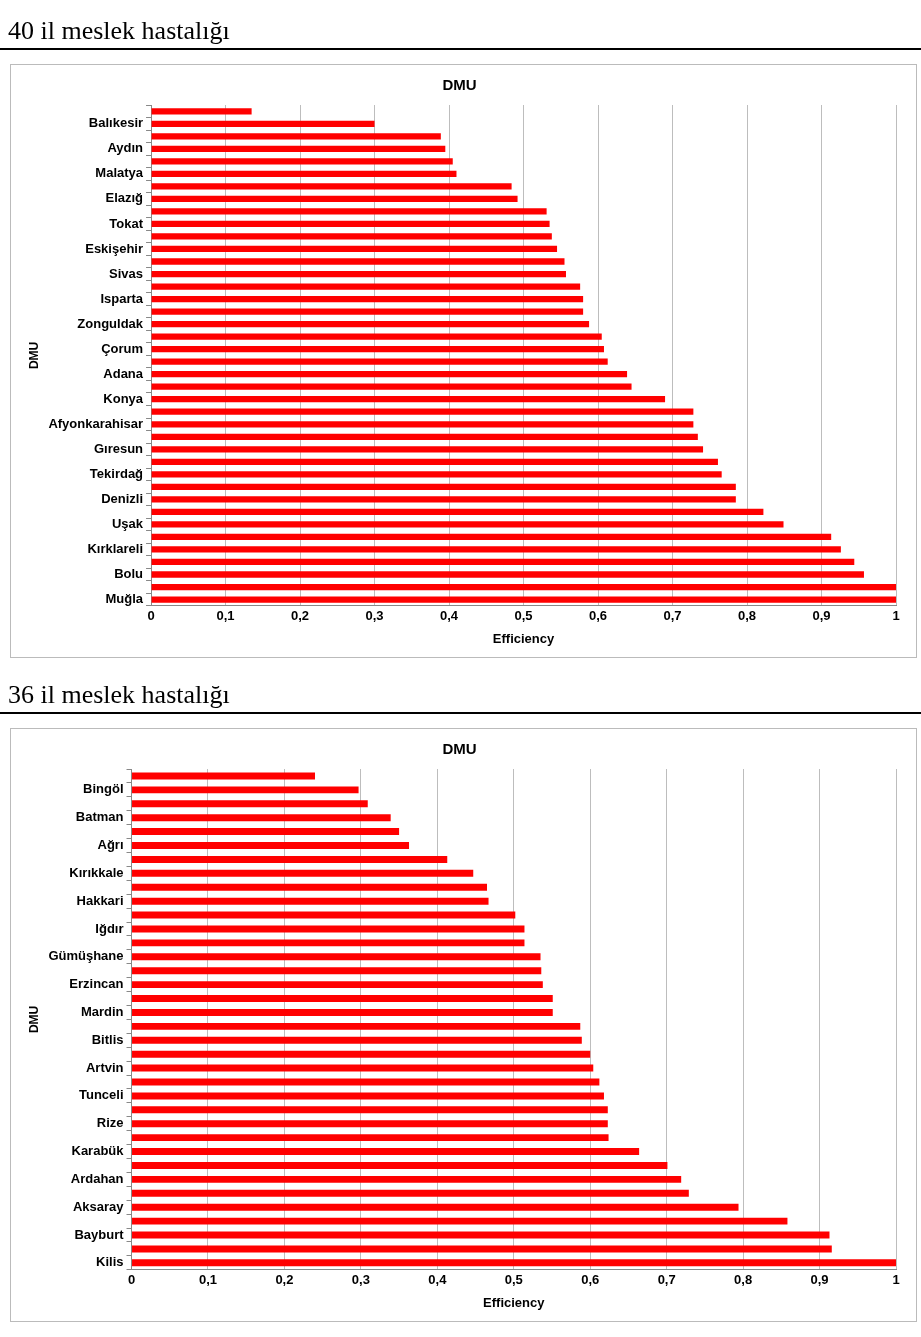  Describe the element at coordinates (110, 1123) in the screenshot. I see `y-tick-label: Rize` at that location.